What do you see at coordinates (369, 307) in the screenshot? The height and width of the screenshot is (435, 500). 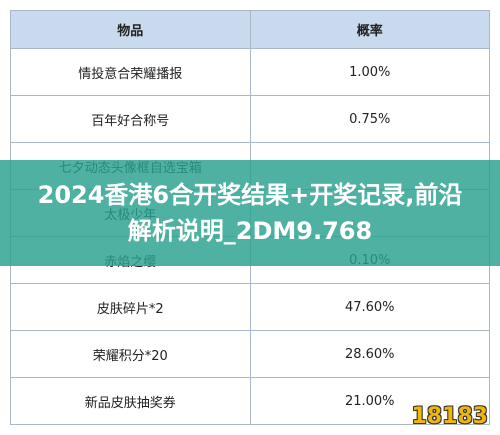 I see `table-cell: 47.60%` at bounding box center [369, 307].